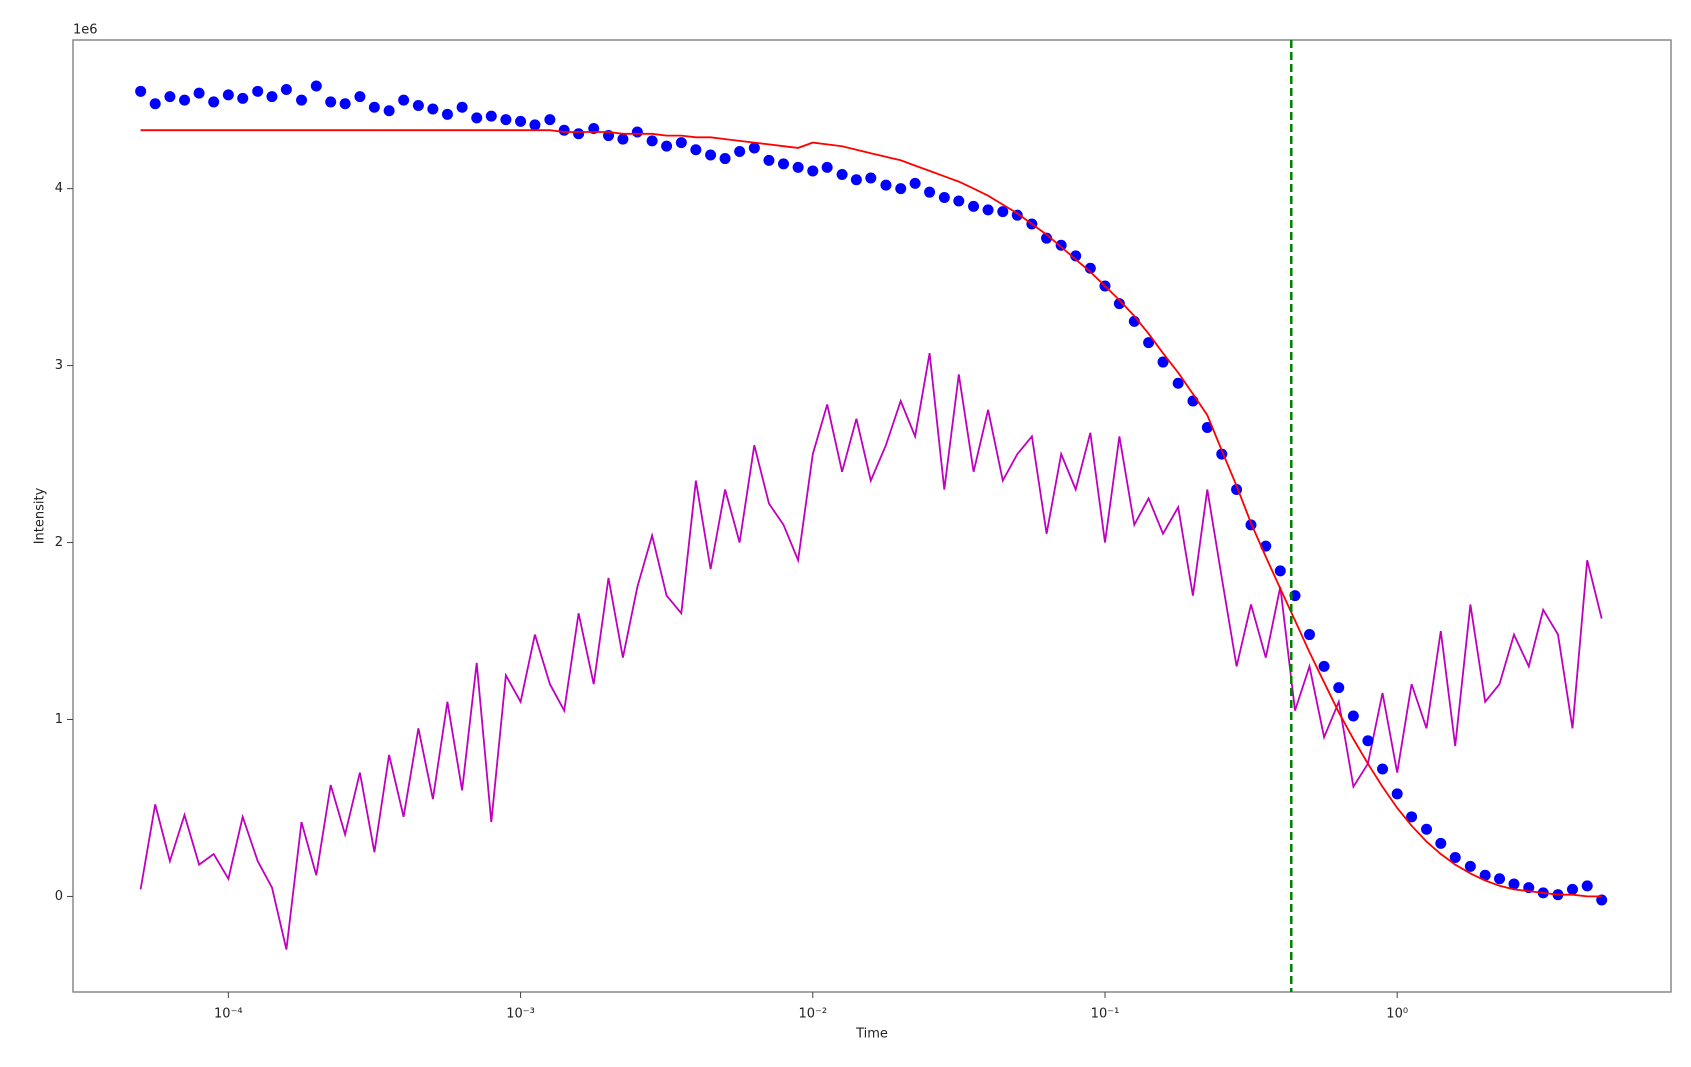 This screenshot has width=1691, height=1067. What do you see at coordinates (85, 30) in the screenshot?
I see `y-offset-label: 1e6` at bounding box center [85, 30].